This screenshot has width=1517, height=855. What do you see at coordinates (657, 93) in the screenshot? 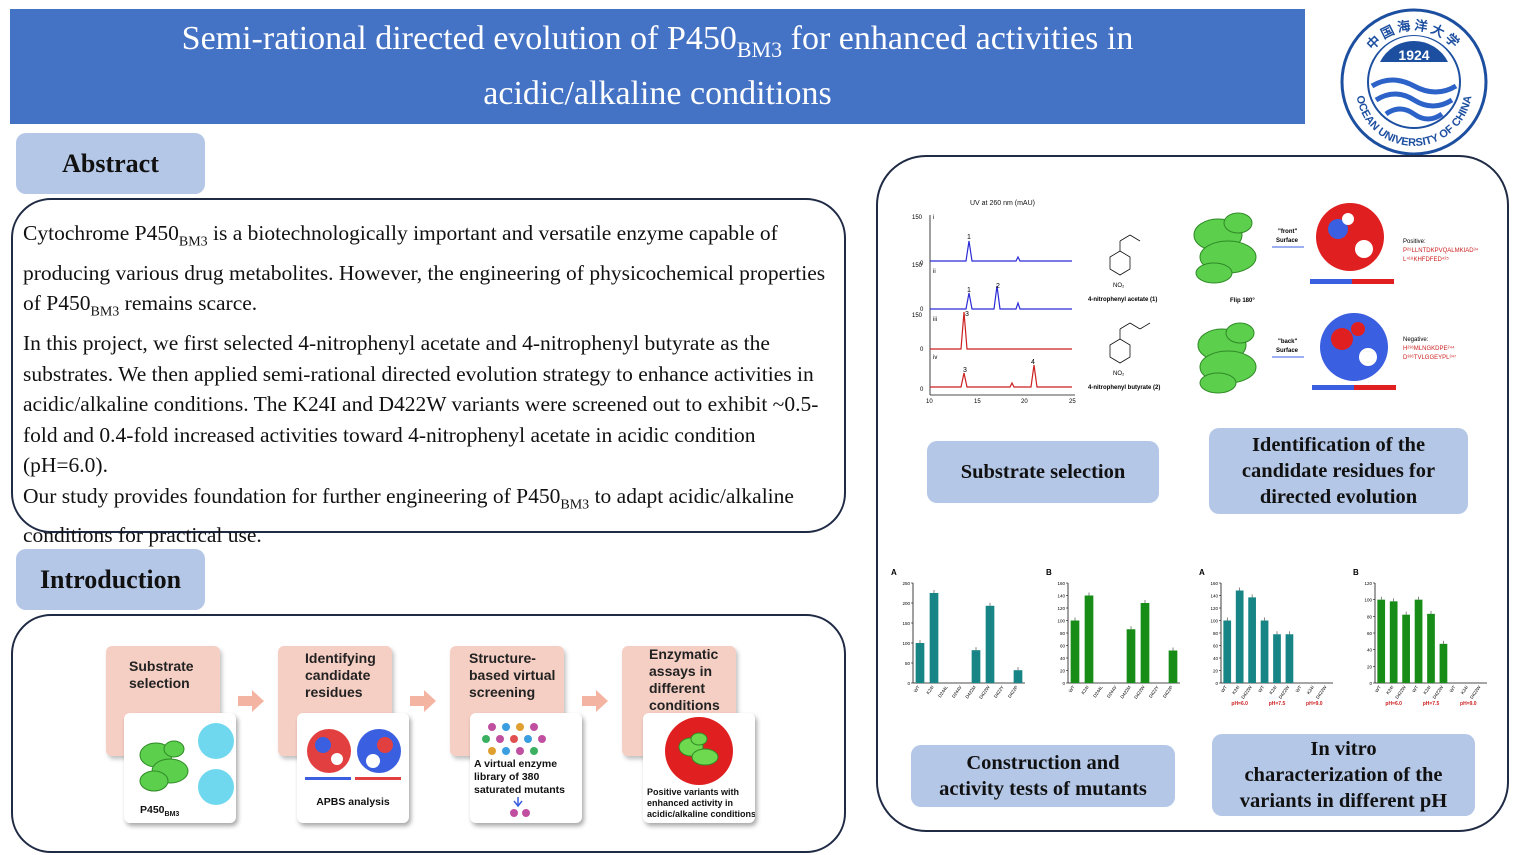
I see `title-line-2: acidic/alkaline conditions` at bounding box center [657, 93].